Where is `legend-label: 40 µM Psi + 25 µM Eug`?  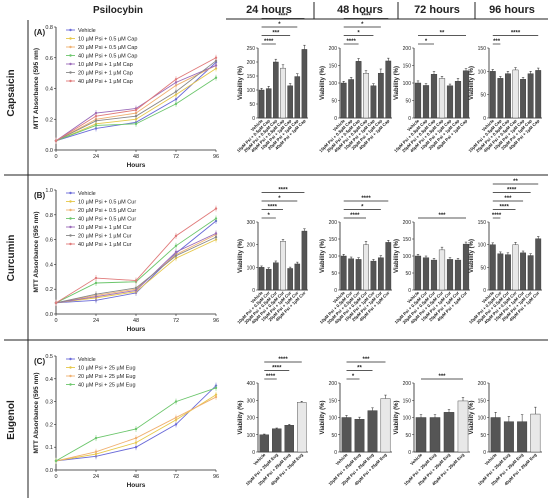
legend-label: 40 µM Psi + 25 µM Eug is located at coordinates (107, 386).